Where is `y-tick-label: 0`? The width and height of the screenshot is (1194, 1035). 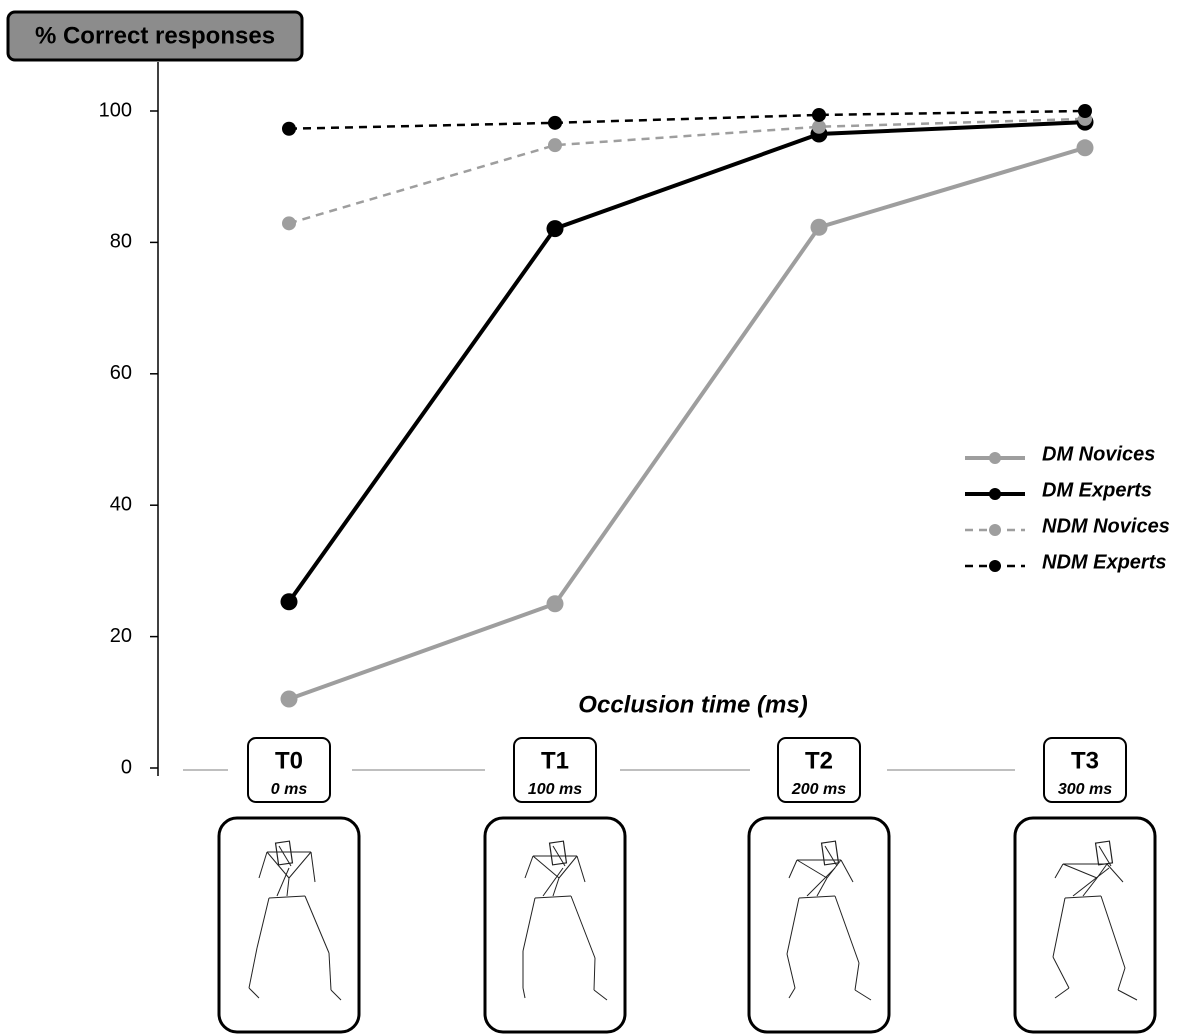 y-tick-label: 0 is located at coordinates (126, 767).